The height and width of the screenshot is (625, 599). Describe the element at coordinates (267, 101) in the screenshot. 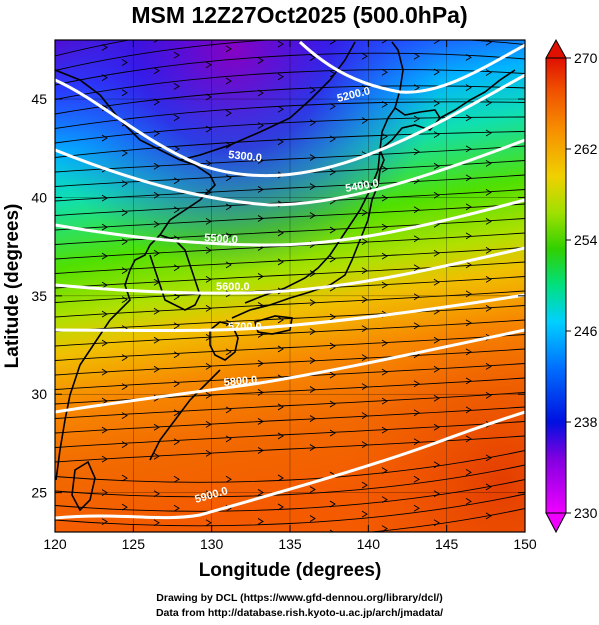

I see `coastline-russia` at that location.